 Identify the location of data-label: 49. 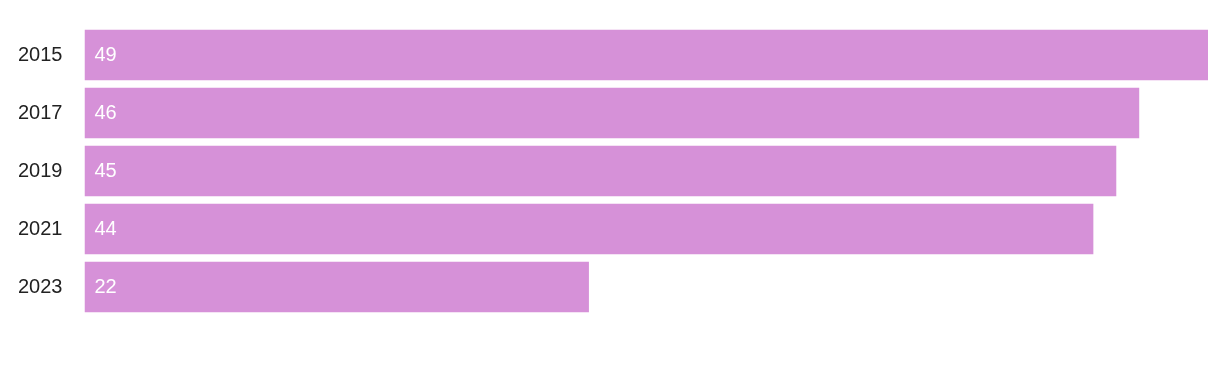
(105, 53).